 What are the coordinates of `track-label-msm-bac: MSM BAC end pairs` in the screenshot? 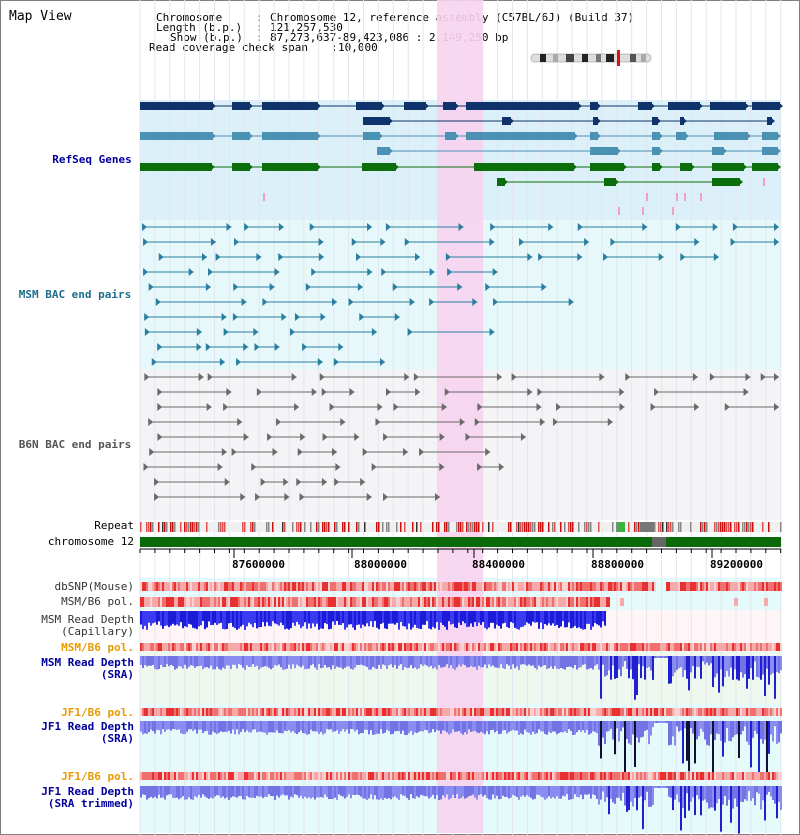 It's located at (75, 294).